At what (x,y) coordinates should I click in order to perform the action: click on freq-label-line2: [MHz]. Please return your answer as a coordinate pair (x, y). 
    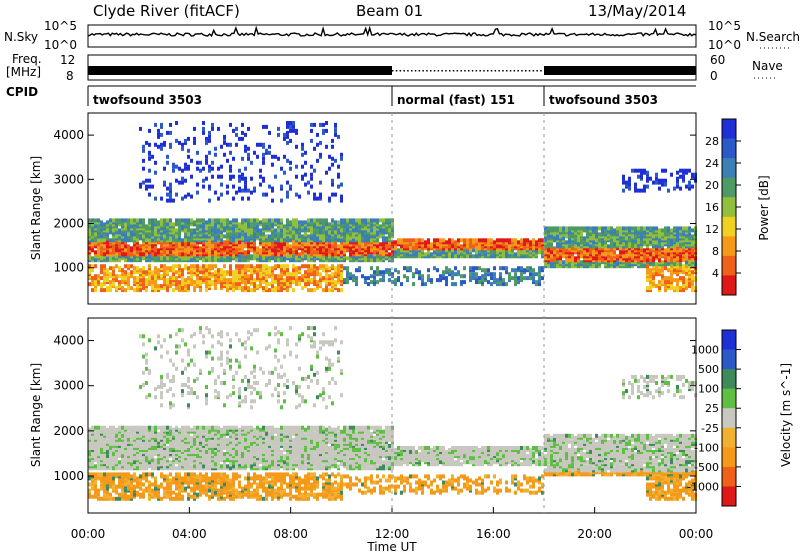
    Looking at the image, I should click on (23, 72).